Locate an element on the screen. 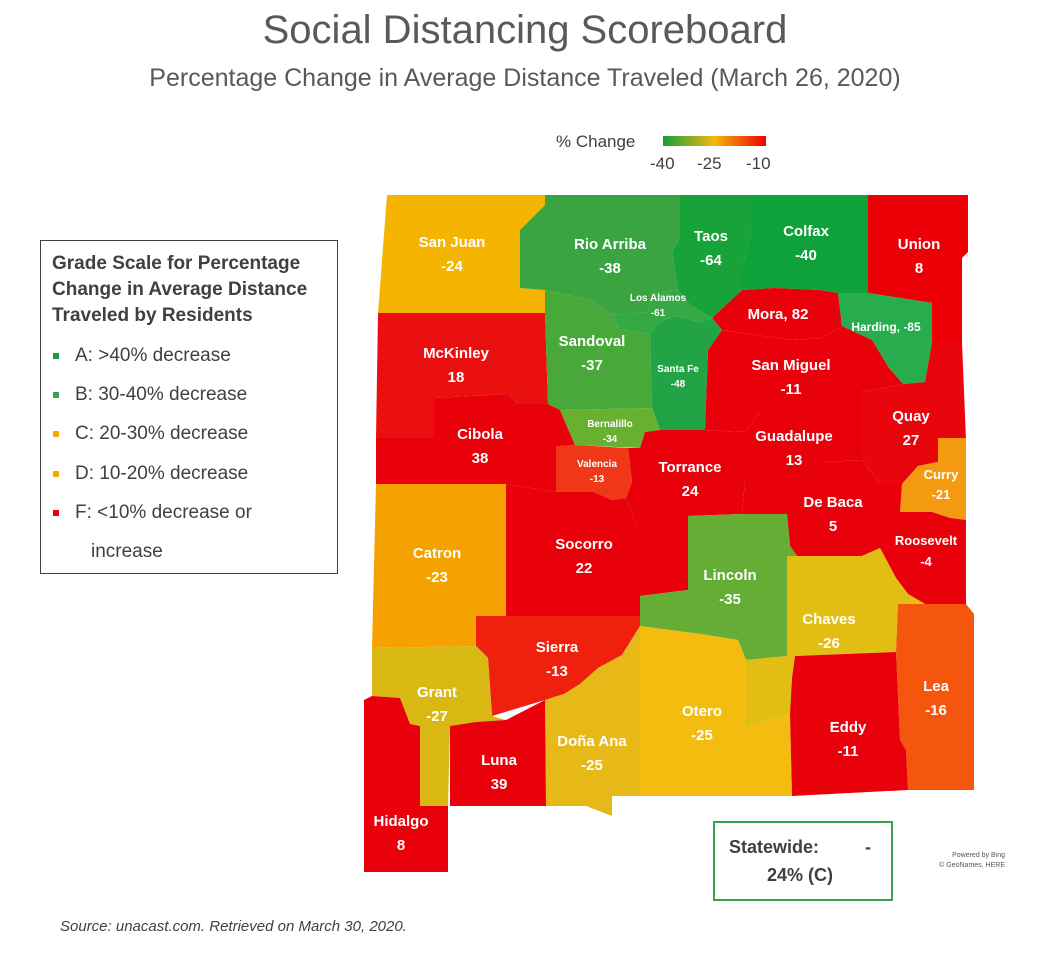  county-socorro is located at coordinates (597, 550).